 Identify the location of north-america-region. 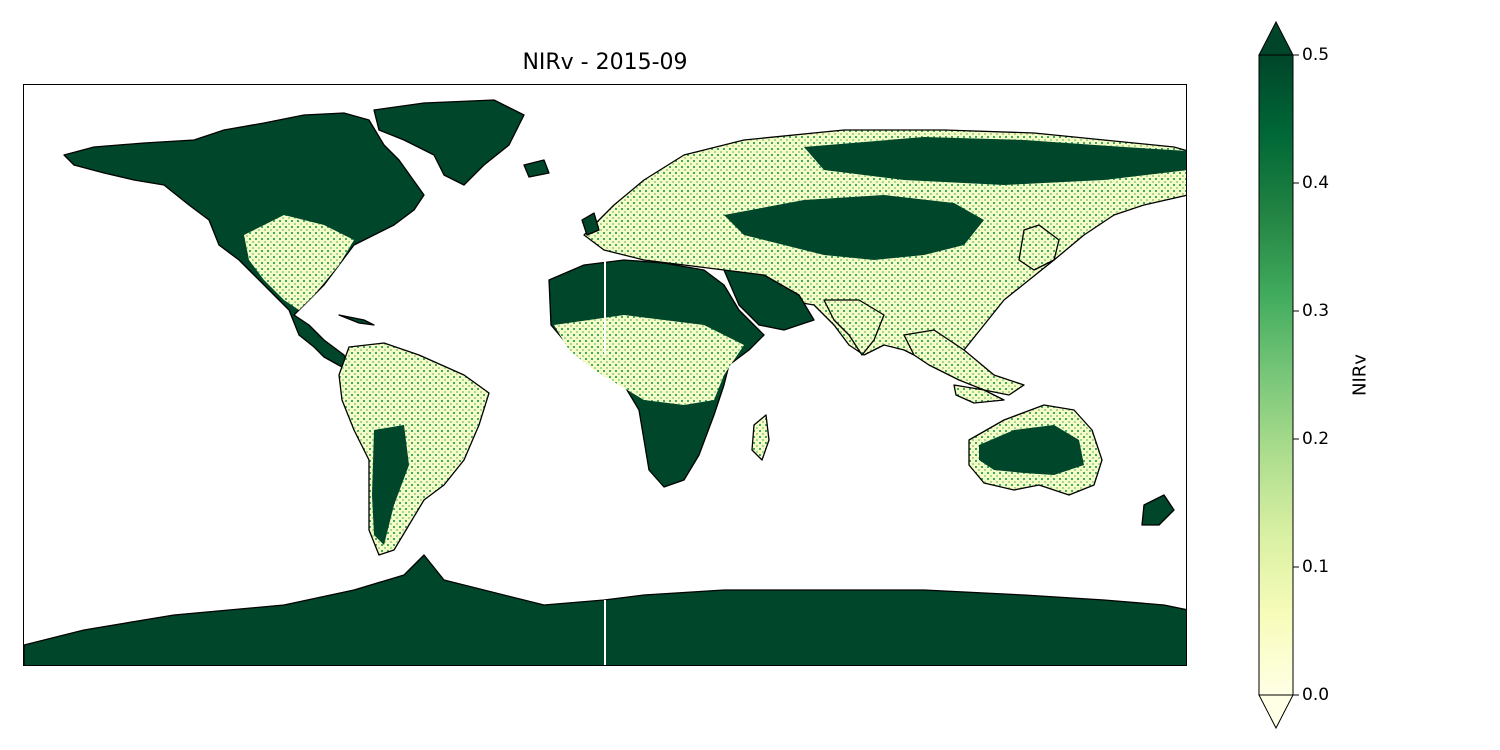
(244, 244).